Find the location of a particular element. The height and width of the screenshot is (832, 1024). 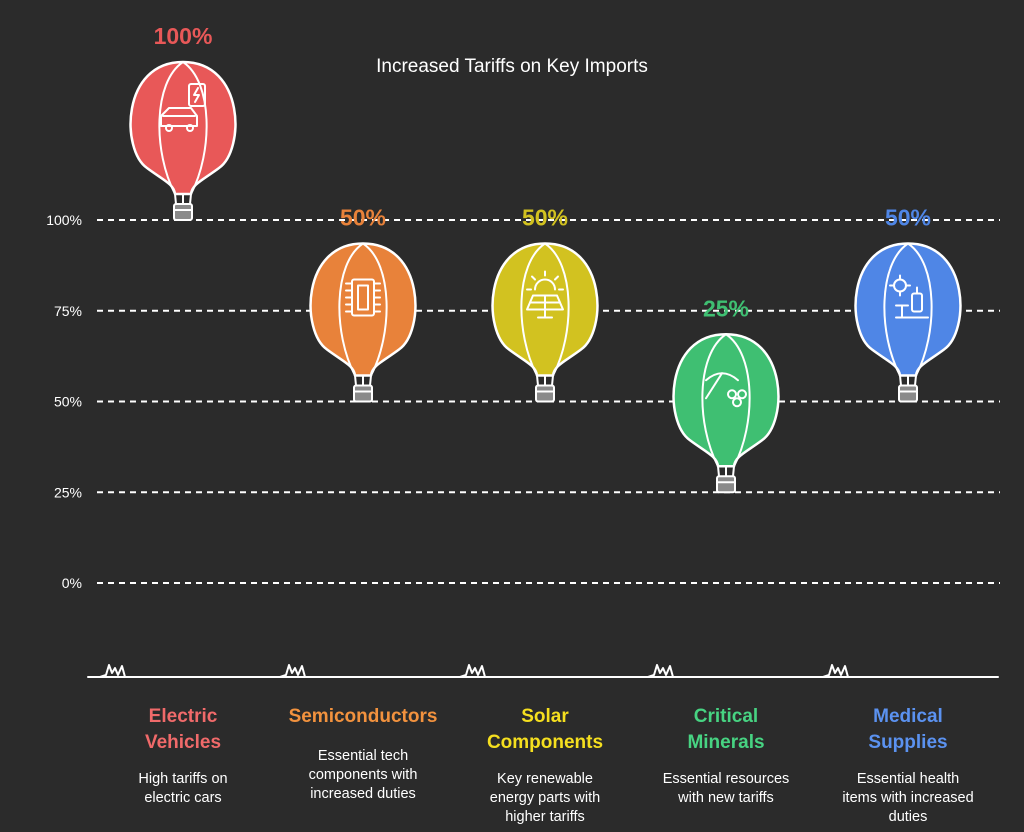

charger-box is located at coordinates (197, 95).